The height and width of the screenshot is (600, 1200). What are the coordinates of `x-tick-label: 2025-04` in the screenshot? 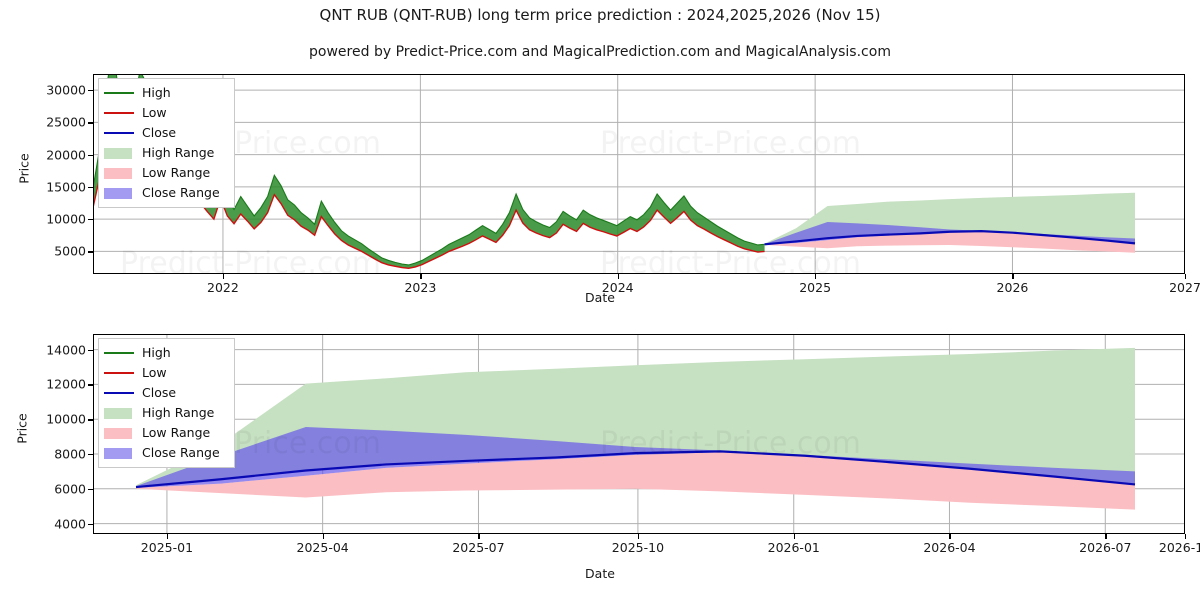 It's located at (322, 547).